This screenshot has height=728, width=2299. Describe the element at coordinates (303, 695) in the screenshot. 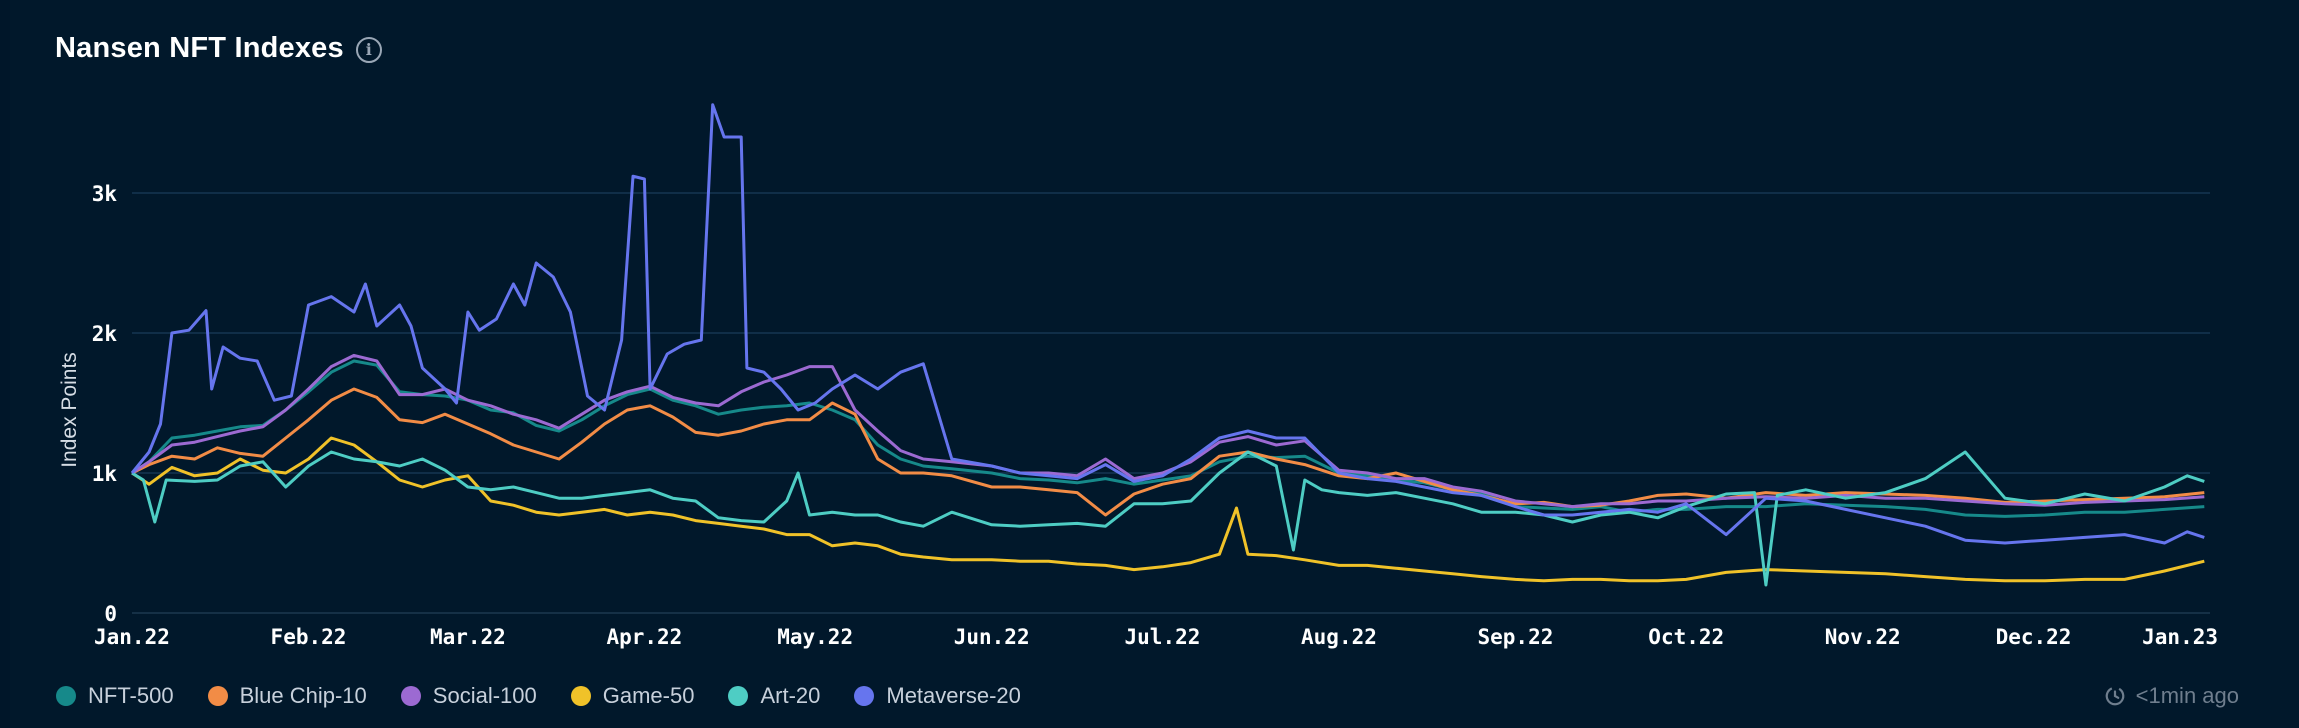

I see `legend-label: Blue Chip-10` at that location.